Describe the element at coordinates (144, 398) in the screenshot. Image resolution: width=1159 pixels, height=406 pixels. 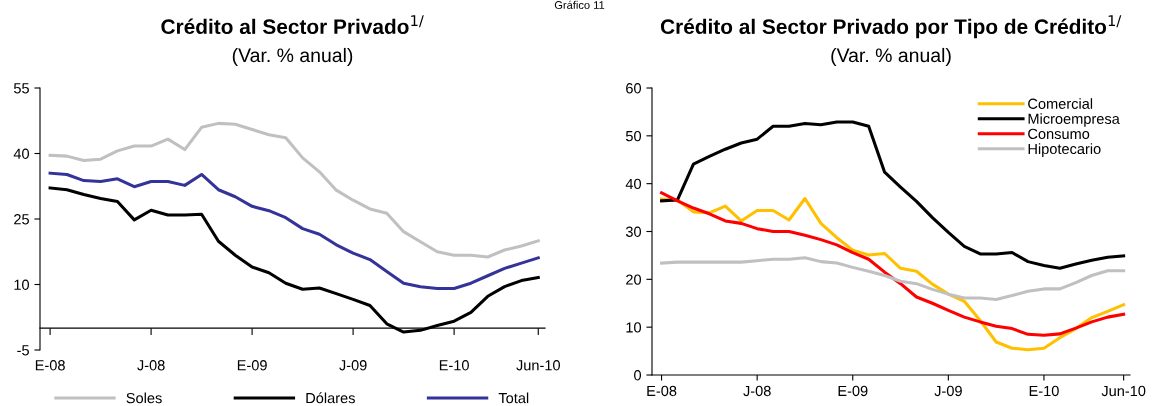
I see `legend-label: Soles` at that location.